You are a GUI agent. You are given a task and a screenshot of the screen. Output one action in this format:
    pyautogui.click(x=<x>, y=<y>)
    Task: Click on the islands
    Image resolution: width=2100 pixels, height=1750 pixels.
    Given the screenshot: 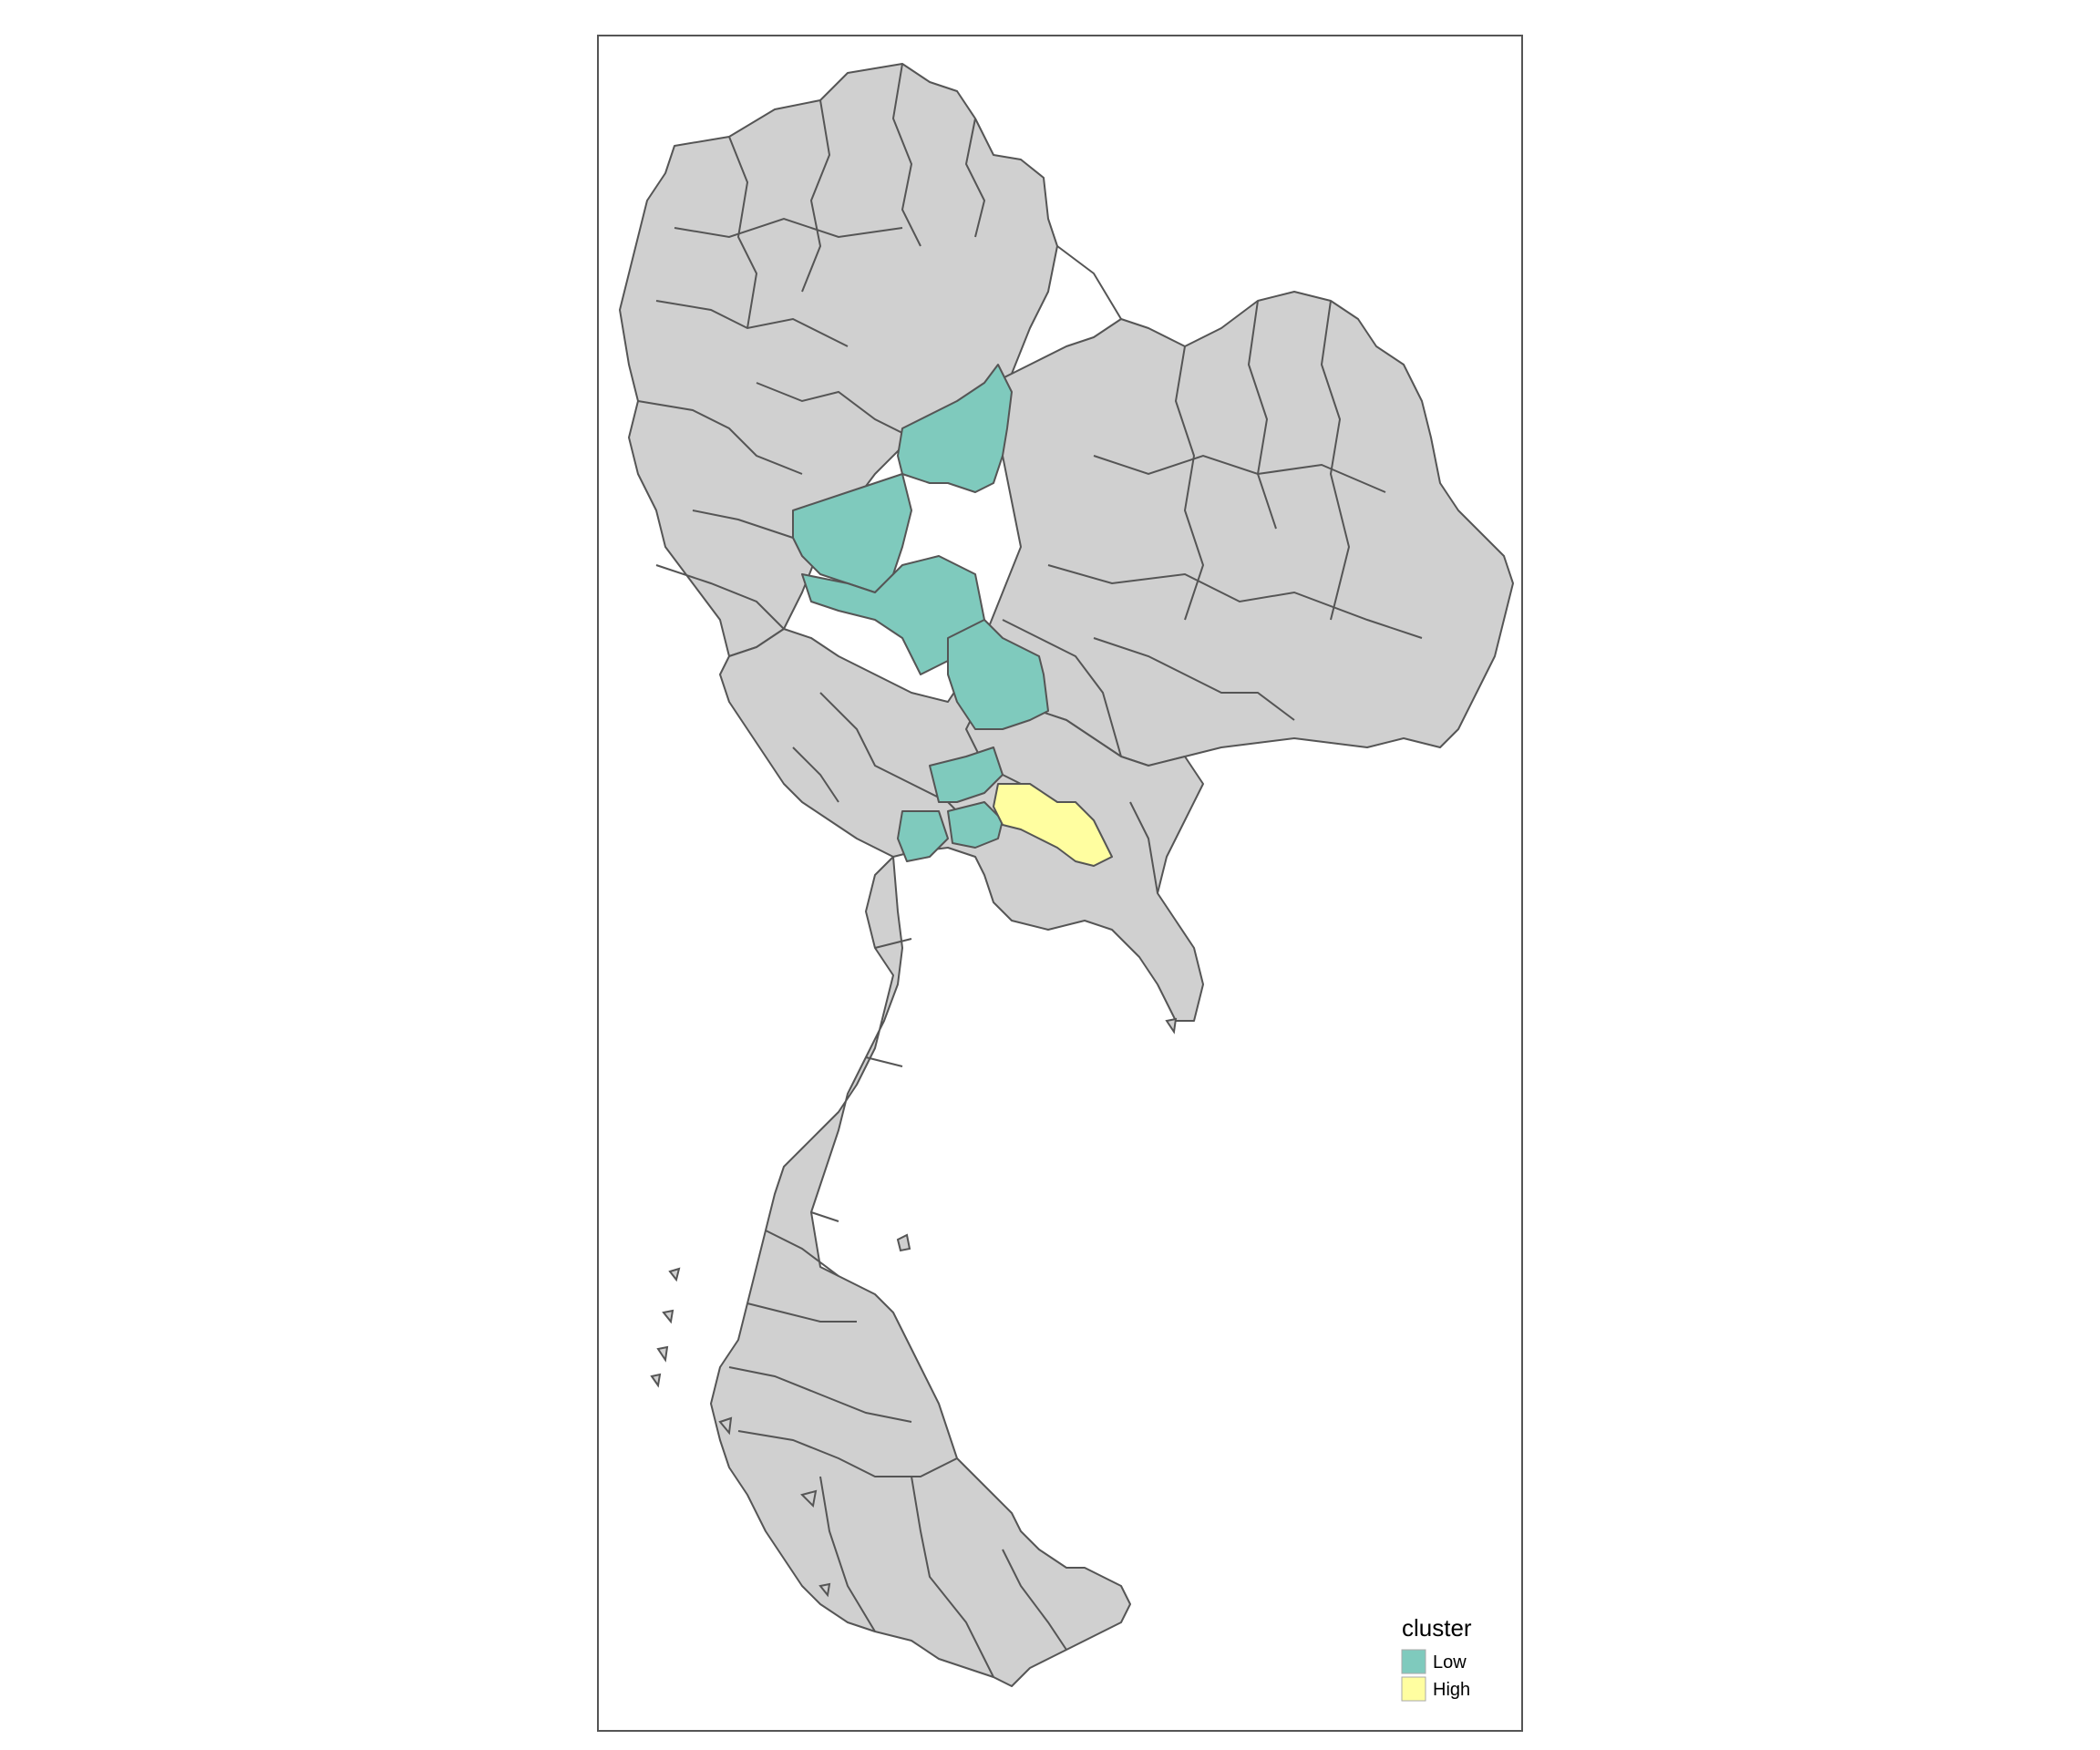 What is the action you would take?
    pyautogui.click(x=914, y=1307)
    